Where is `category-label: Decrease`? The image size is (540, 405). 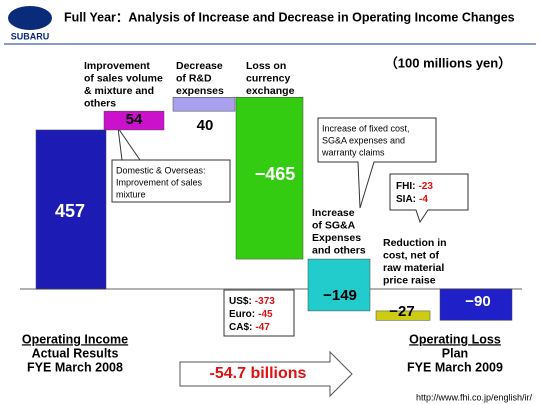 category-label: Decrease is located at coordinates (199, 66).